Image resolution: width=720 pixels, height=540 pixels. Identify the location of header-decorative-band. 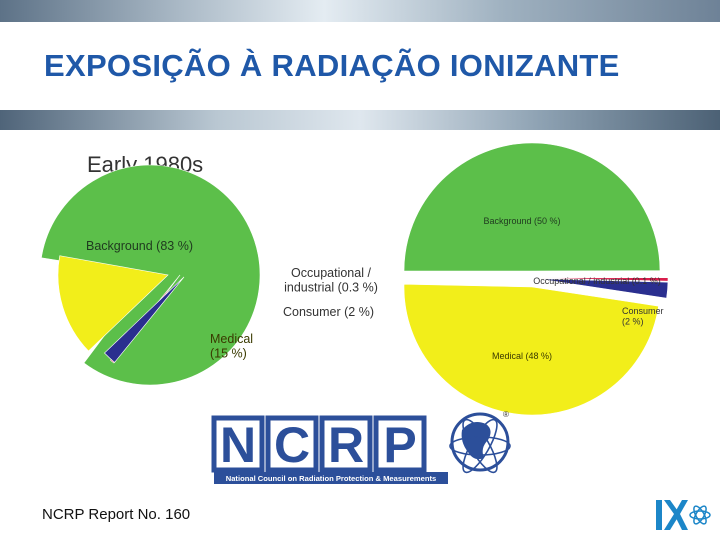
(360, 120).